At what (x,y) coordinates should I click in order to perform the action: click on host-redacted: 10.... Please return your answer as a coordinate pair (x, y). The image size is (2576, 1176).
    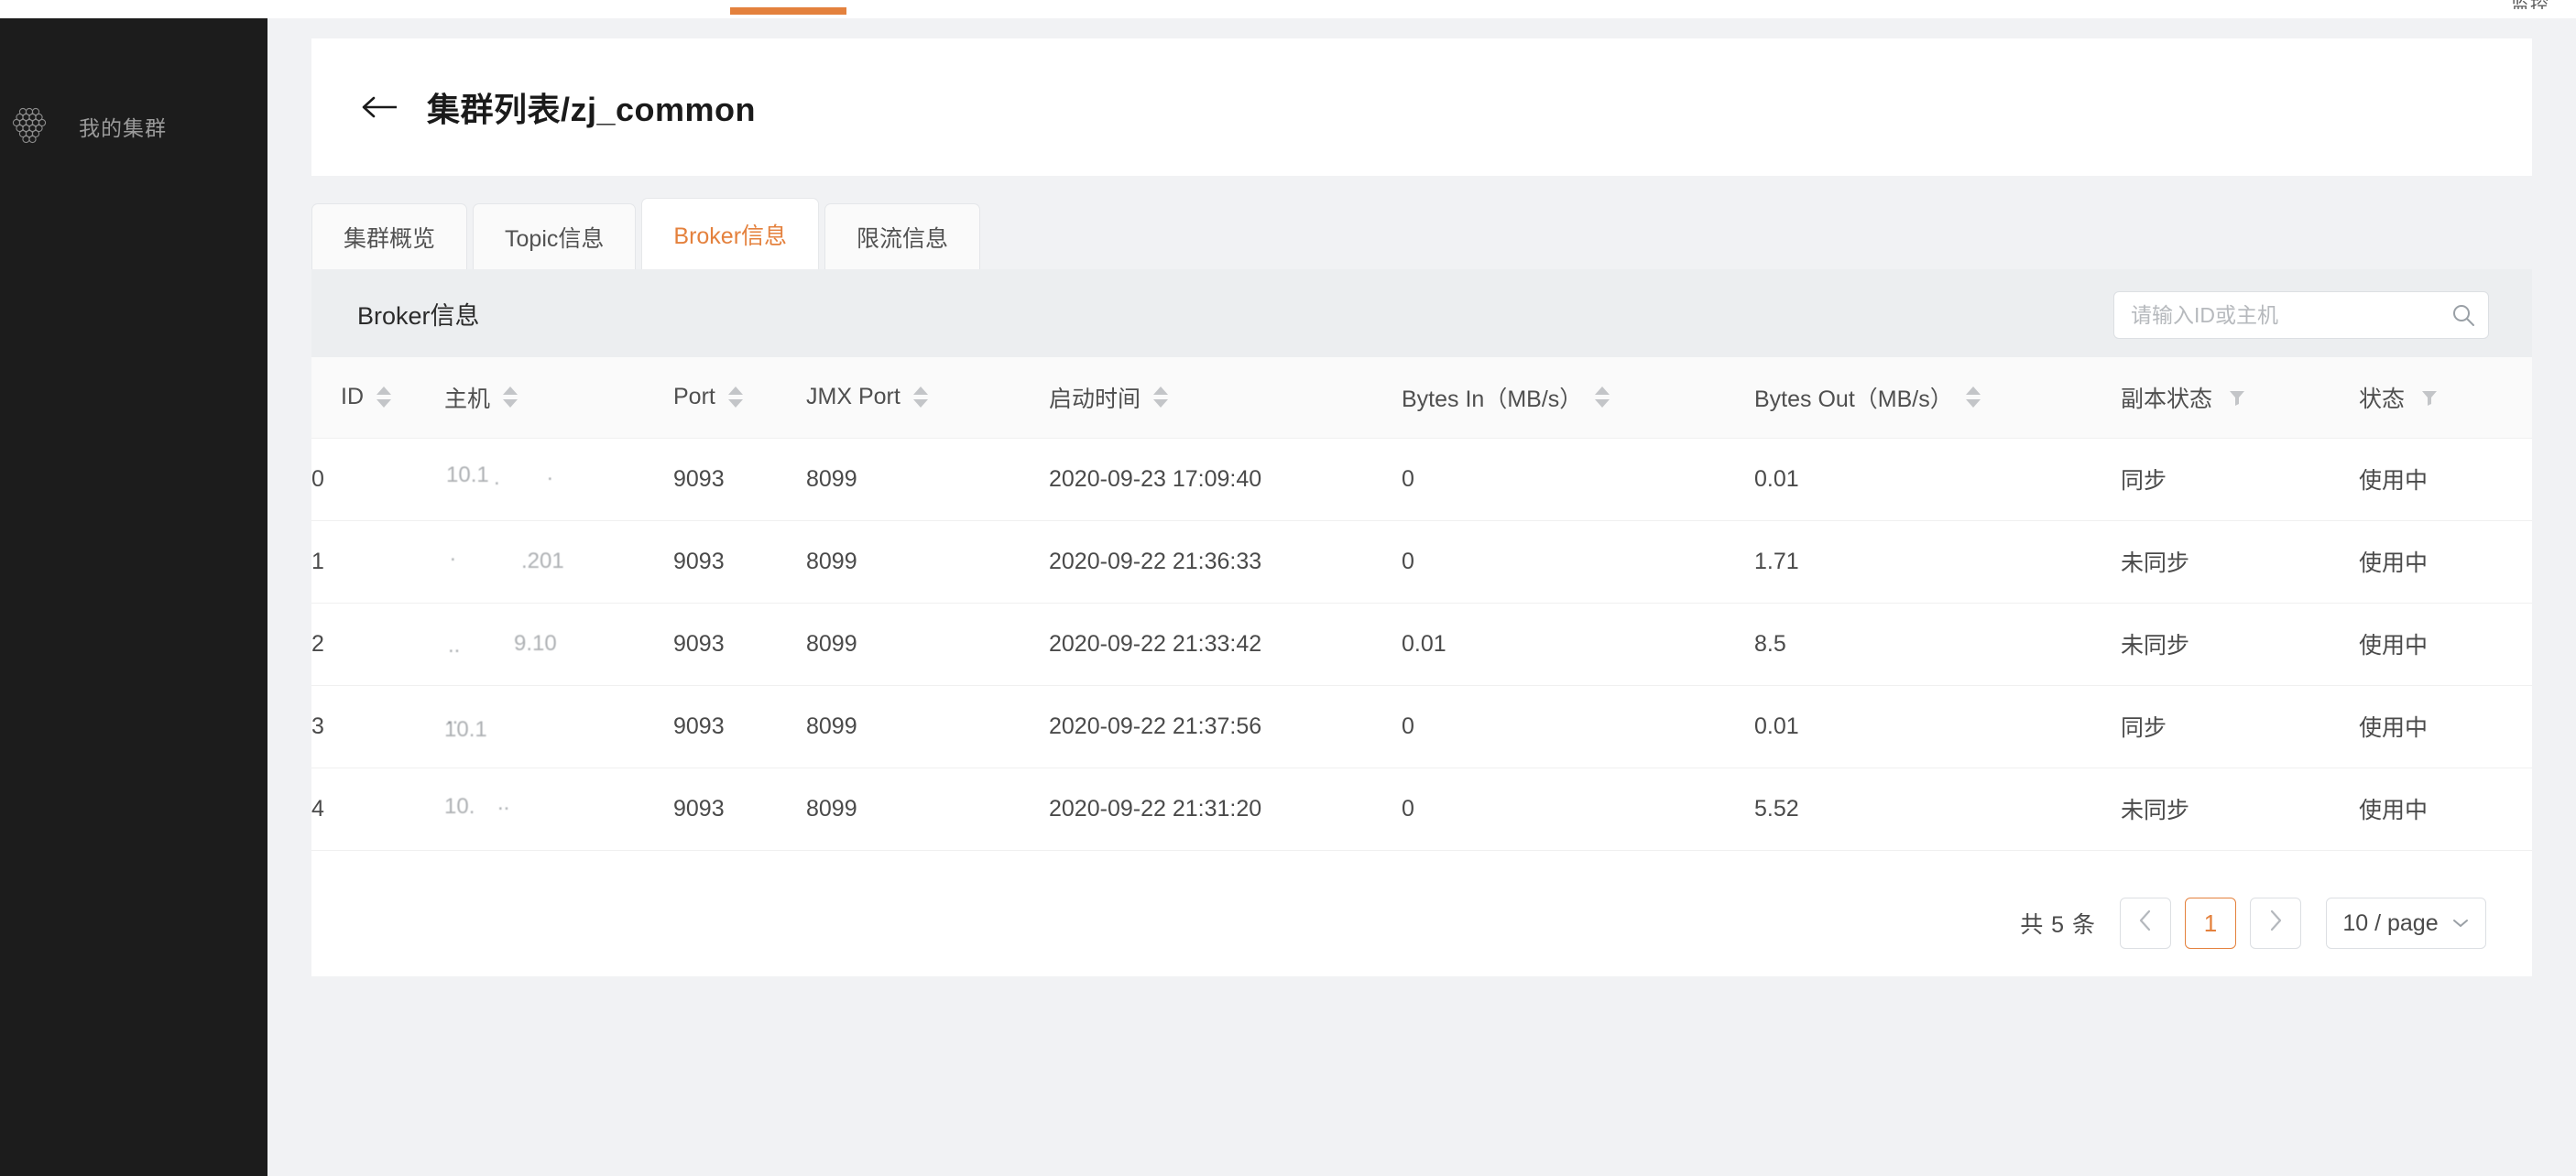
    Looking at the image, I should click on (477, 804).